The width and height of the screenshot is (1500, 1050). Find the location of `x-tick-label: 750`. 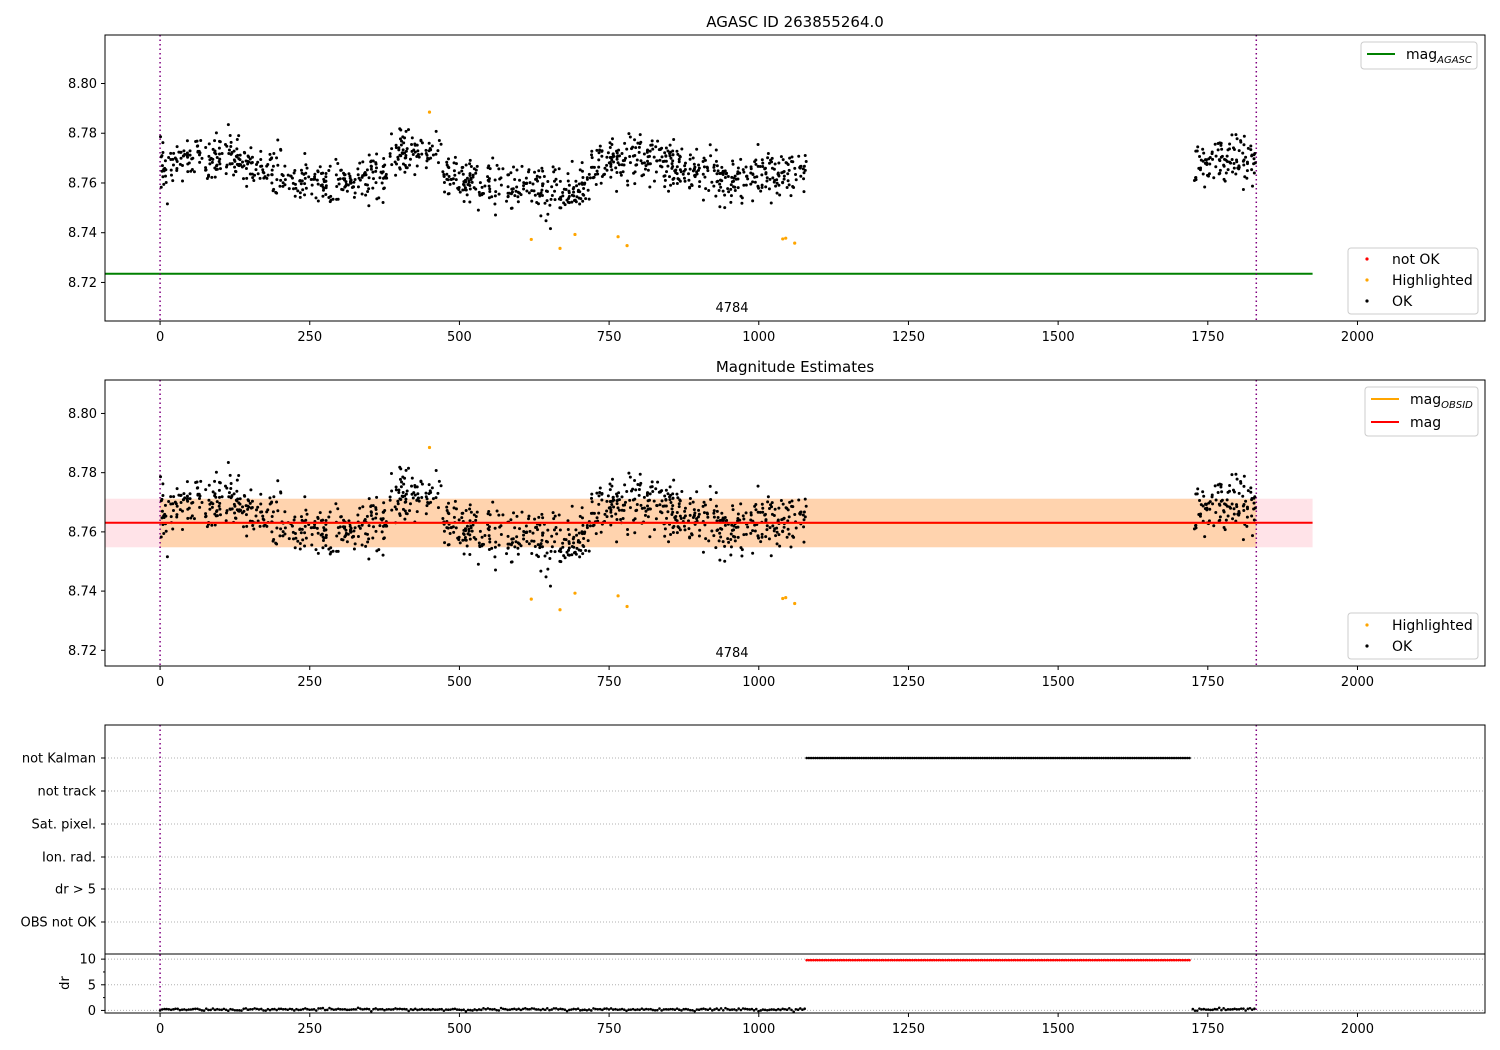

x-tick-label: 750 is located at coordinates (609, 1029).